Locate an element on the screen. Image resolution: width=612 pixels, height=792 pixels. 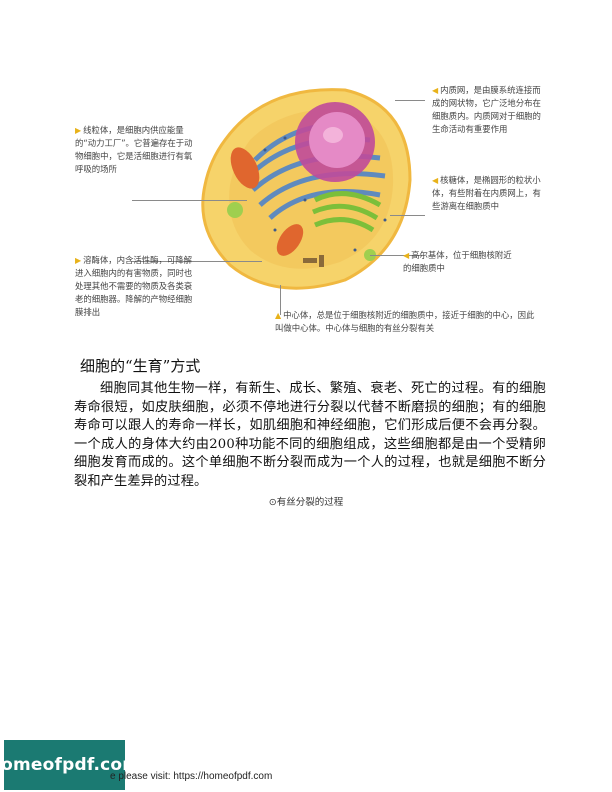
triangle-pointer-icon: ▲ is located at coordinates (278, 315).